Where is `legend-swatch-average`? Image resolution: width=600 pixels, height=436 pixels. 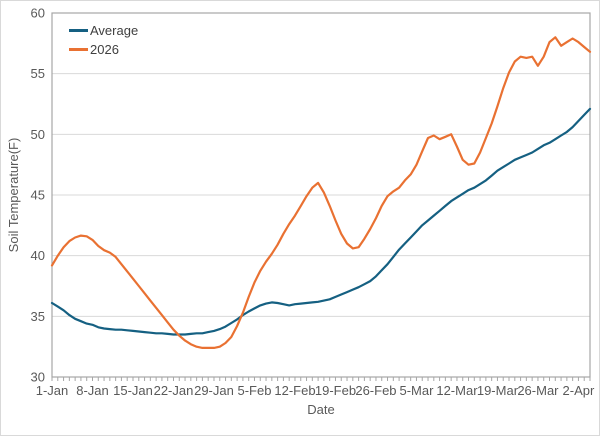
legend-swatch-average is located at coordinates (78, 30).